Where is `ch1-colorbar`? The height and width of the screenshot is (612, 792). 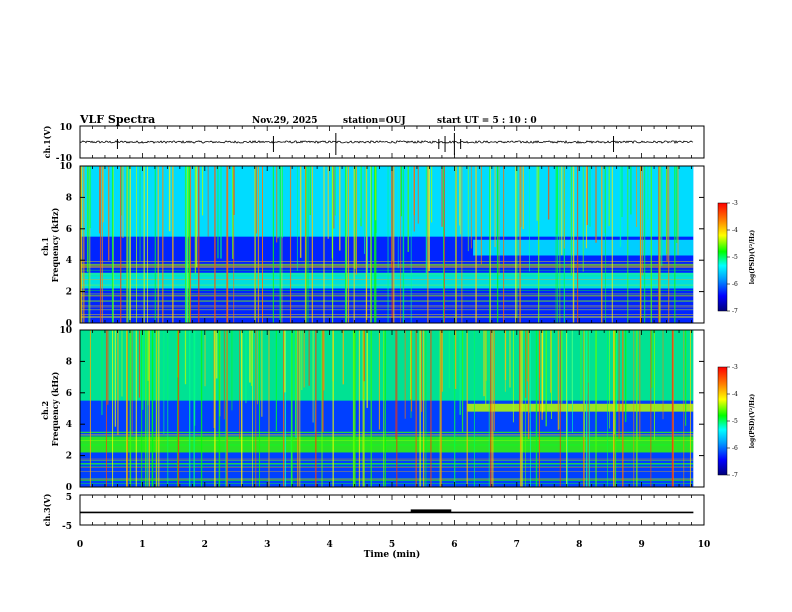 ch1-colorbar is located at coordinates (722, 257).